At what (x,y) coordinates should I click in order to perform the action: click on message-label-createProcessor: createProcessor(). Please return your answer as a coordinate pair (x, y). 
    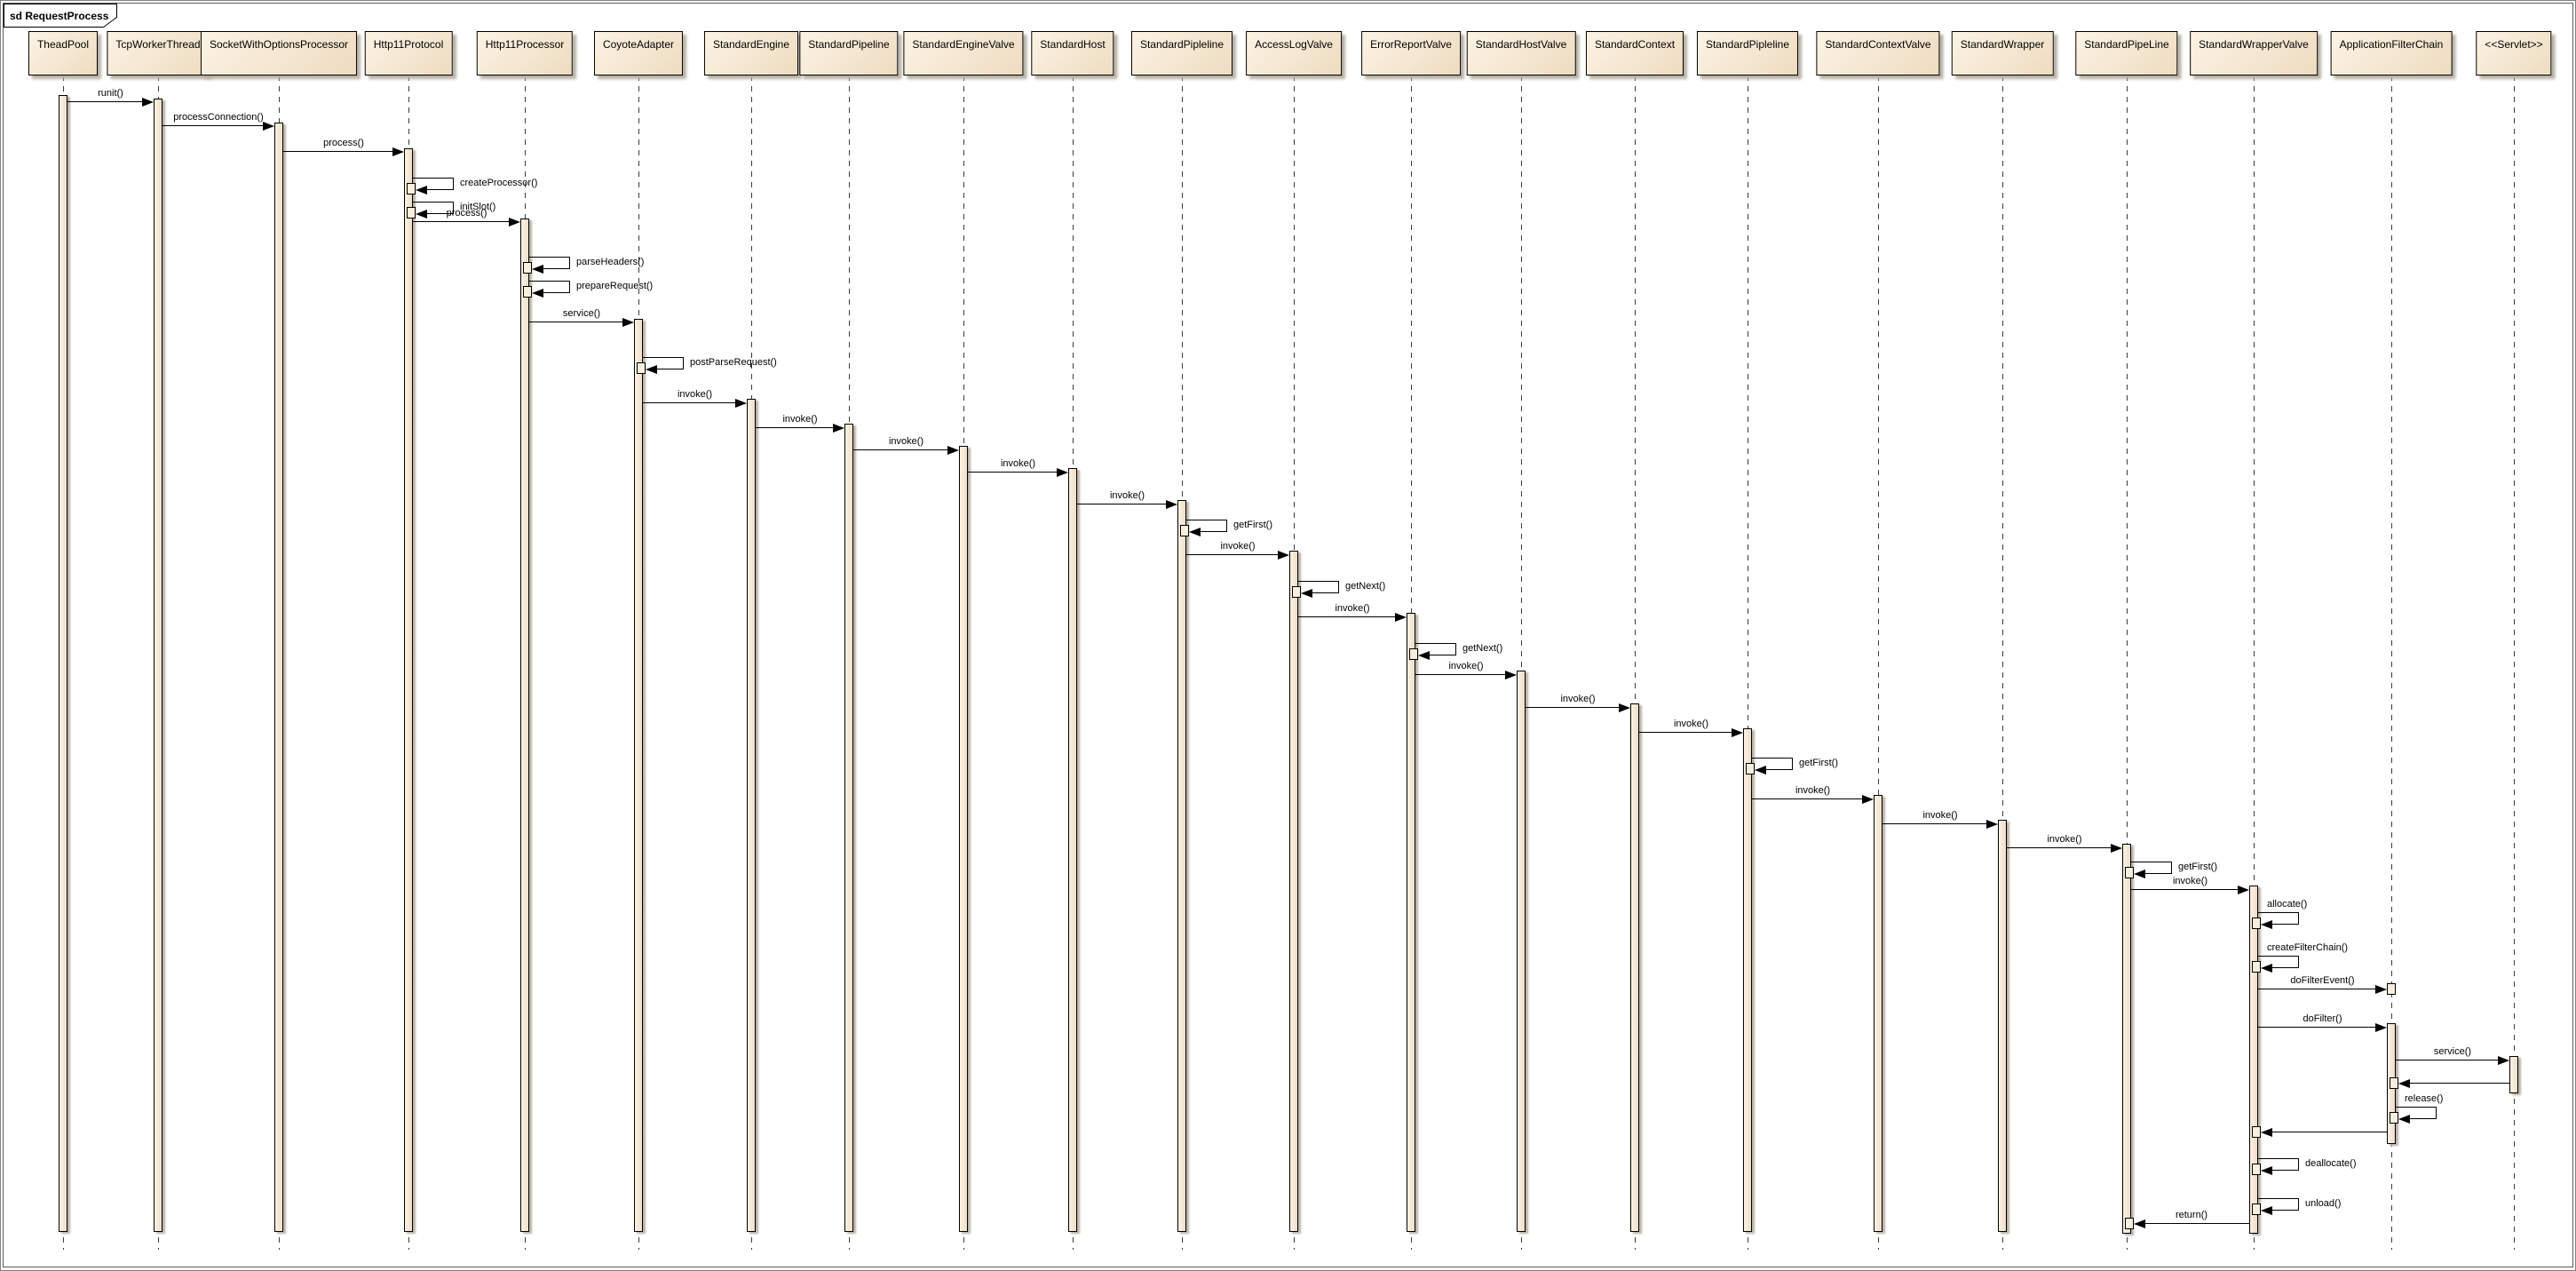
    Looking at the image, I should click on (499, 183).